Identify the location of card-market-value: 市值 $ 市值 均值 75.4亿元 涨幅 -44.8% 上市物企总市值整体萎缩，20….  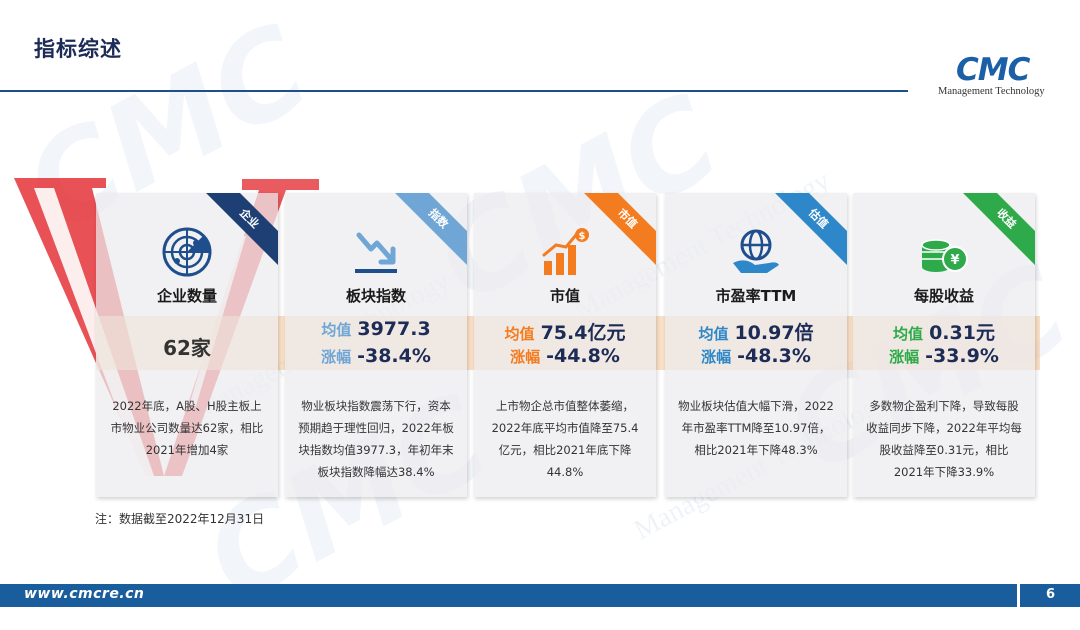
(565, 345).